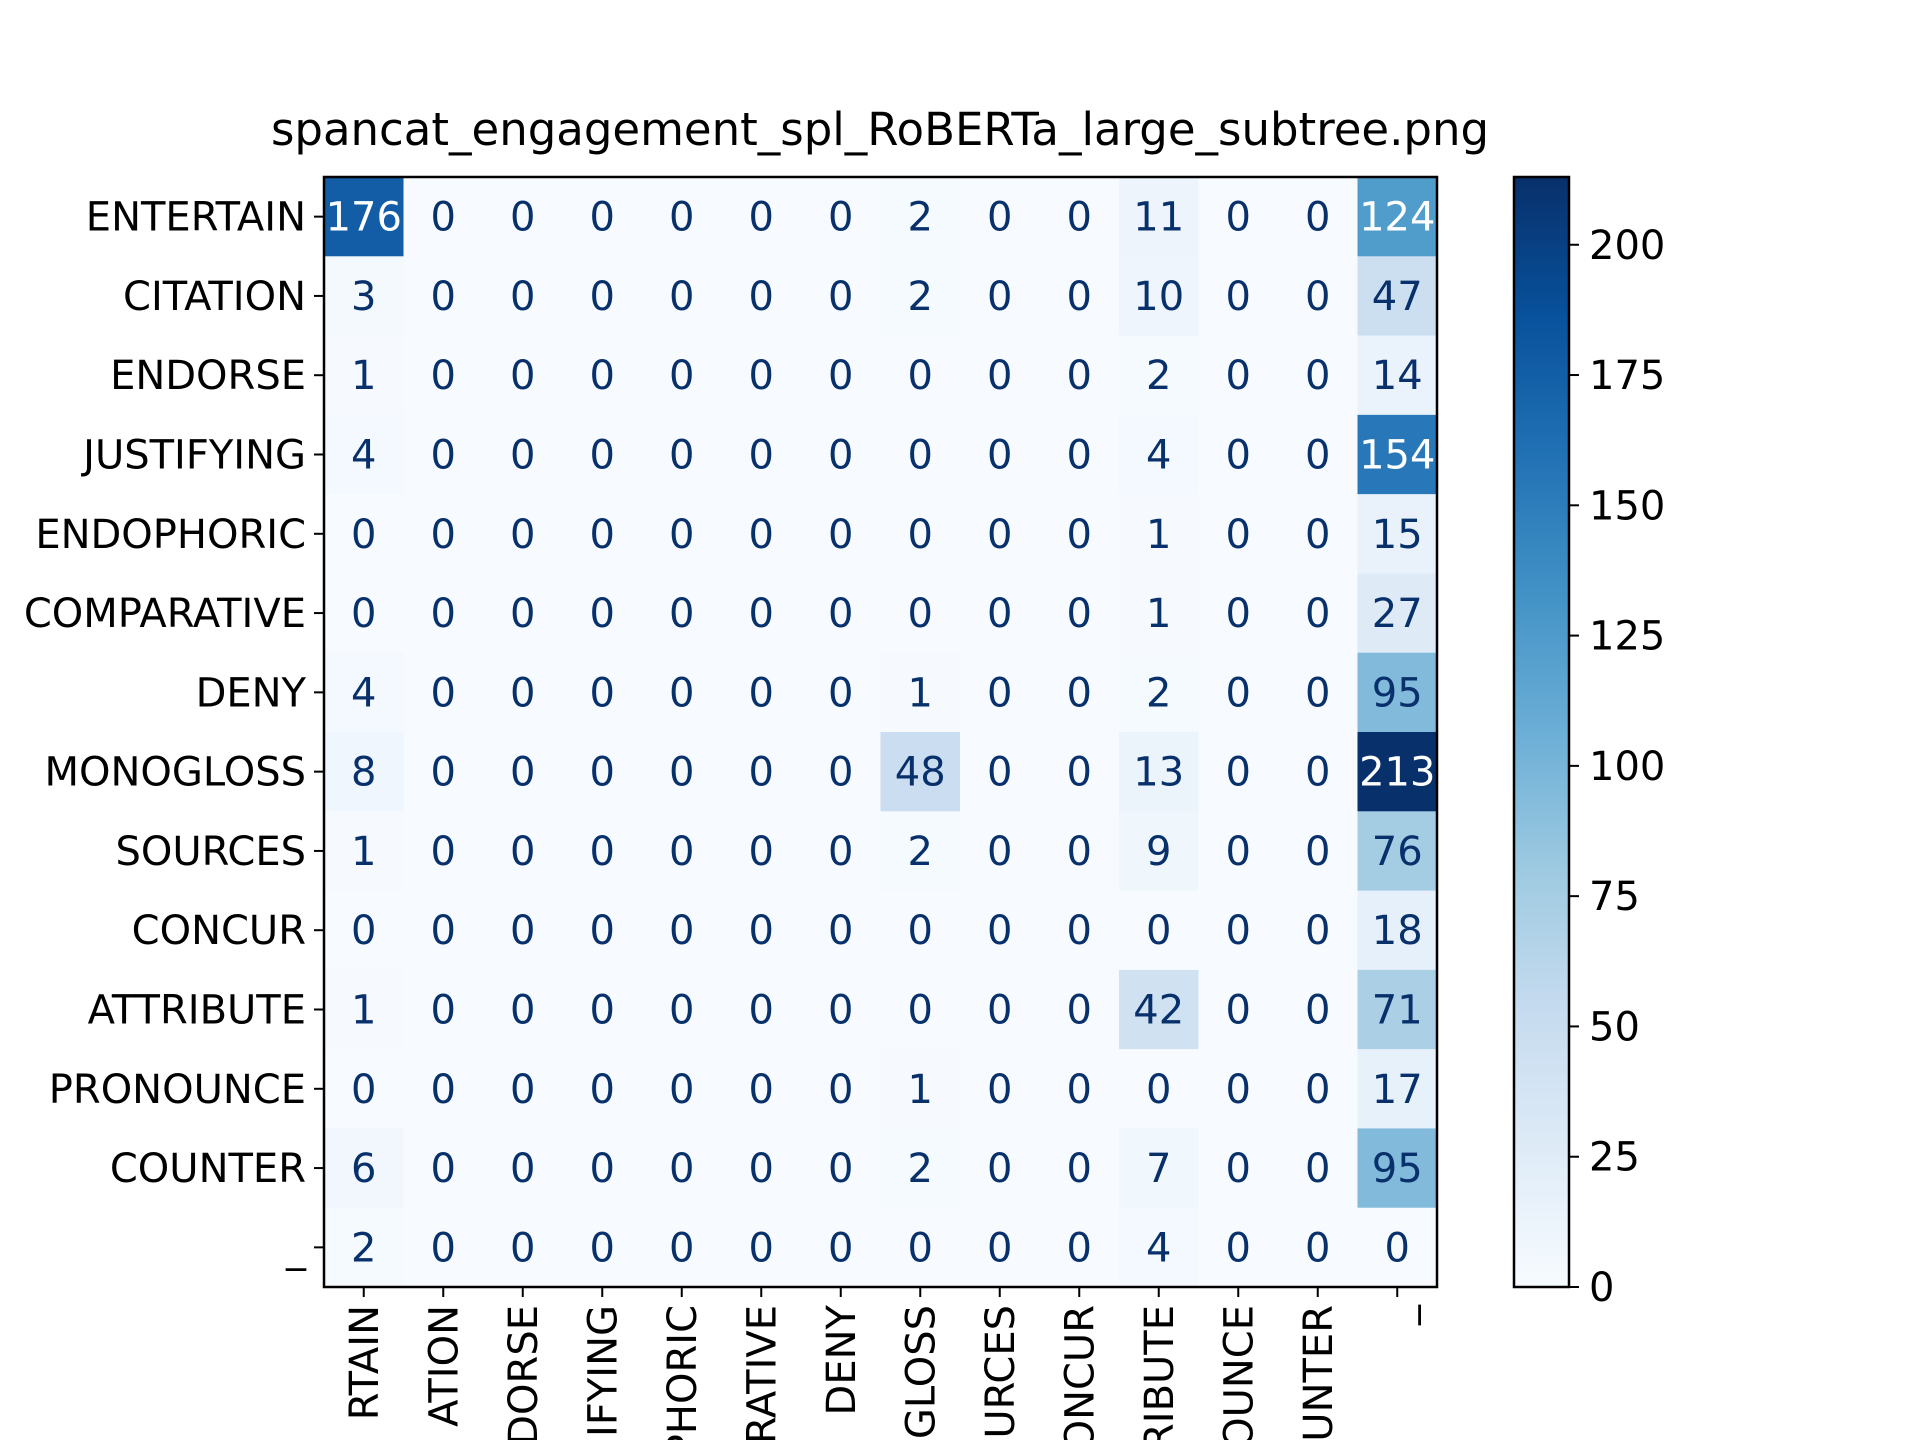 This screenshot has height=1440, width=1920. Describe the element at coordinates (1614, 897) in the screenshot. I see `colorbar-tick-label: 75` at that location.